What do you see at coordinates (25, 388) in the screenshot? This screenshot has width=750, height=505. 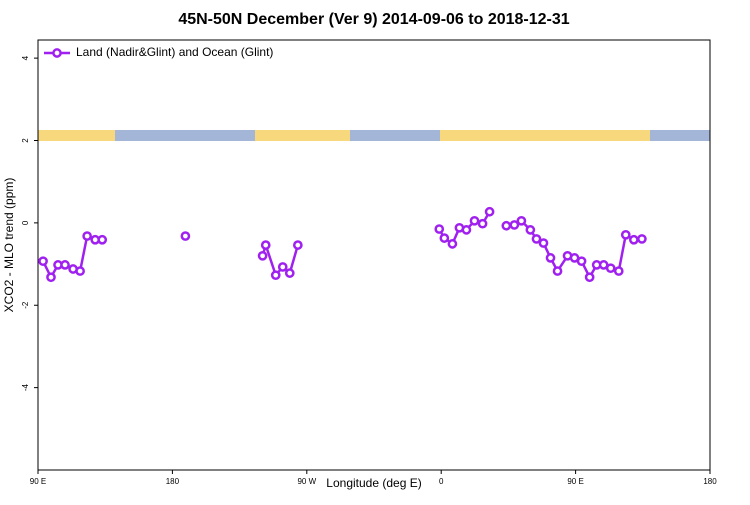 I see `y-tick-label: -4` at bounding box center [25, 388].